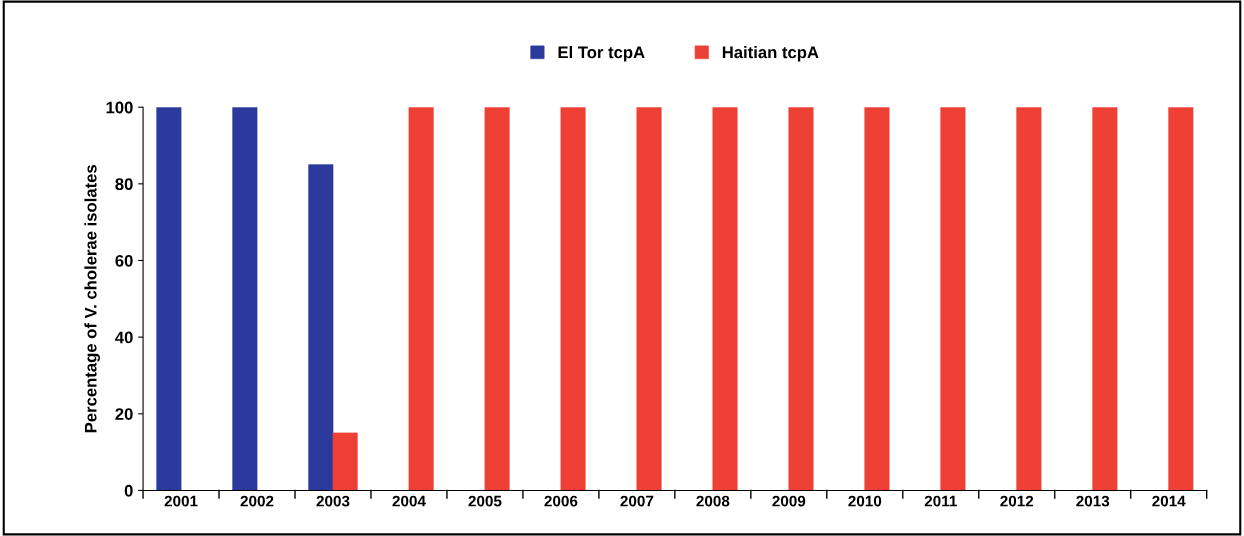 This screenshot has width=1244, height=536. What do you see at coordinates (124, 337) in the screenshot?
I see `y-tick-label: 40` at bounding box center [124, 337].